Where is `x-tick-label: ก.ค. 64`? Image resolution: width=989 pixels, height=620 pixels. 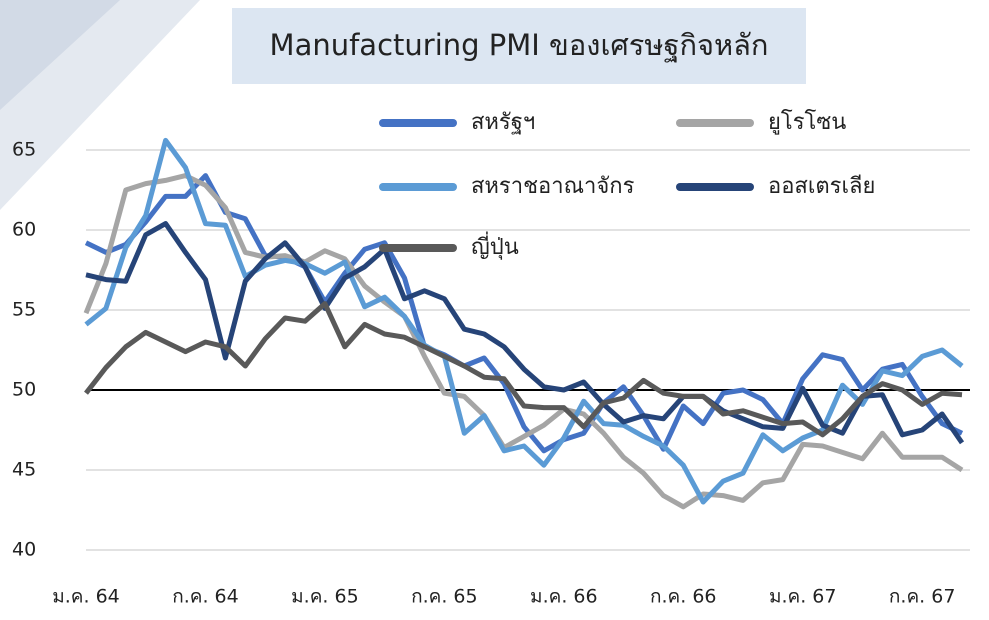
x-tick-label: ก.ค. 64 is located at coordinates (205, 597).